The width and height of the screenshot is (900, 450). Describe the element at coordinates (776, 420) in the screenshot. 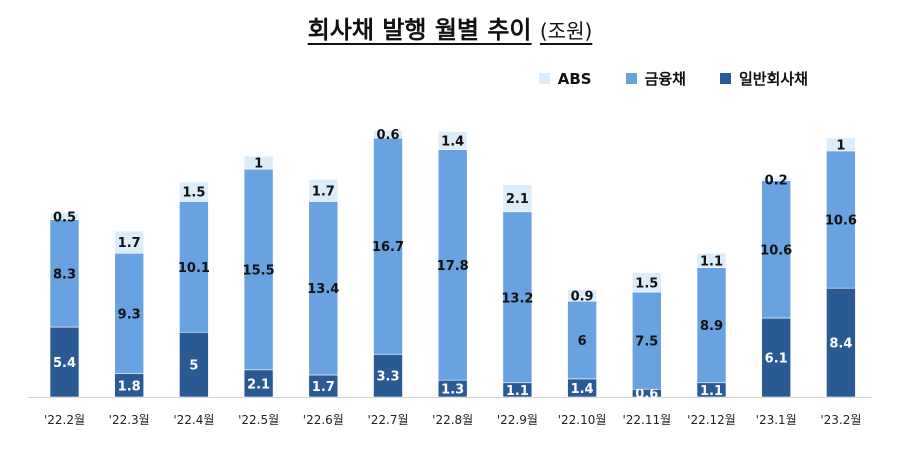

I see `x-tick-label-11: '23.1월` at that location.